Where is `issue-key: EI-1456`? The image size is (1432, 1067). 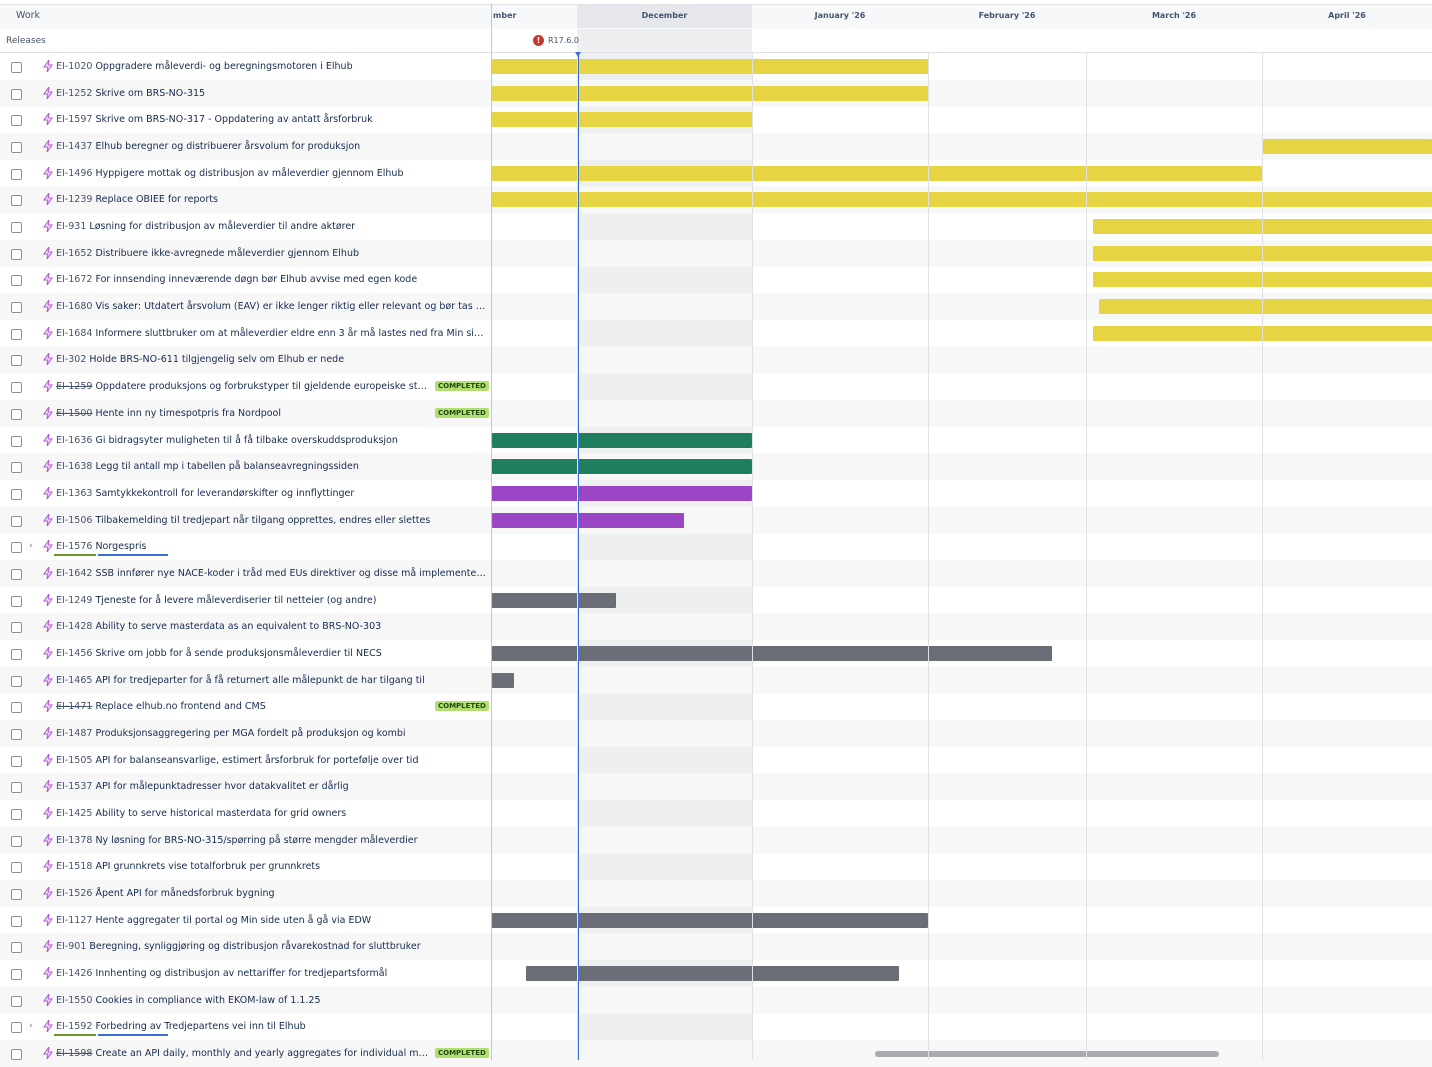
issue-key: EI-1456 is located at coordinates (74, 653).